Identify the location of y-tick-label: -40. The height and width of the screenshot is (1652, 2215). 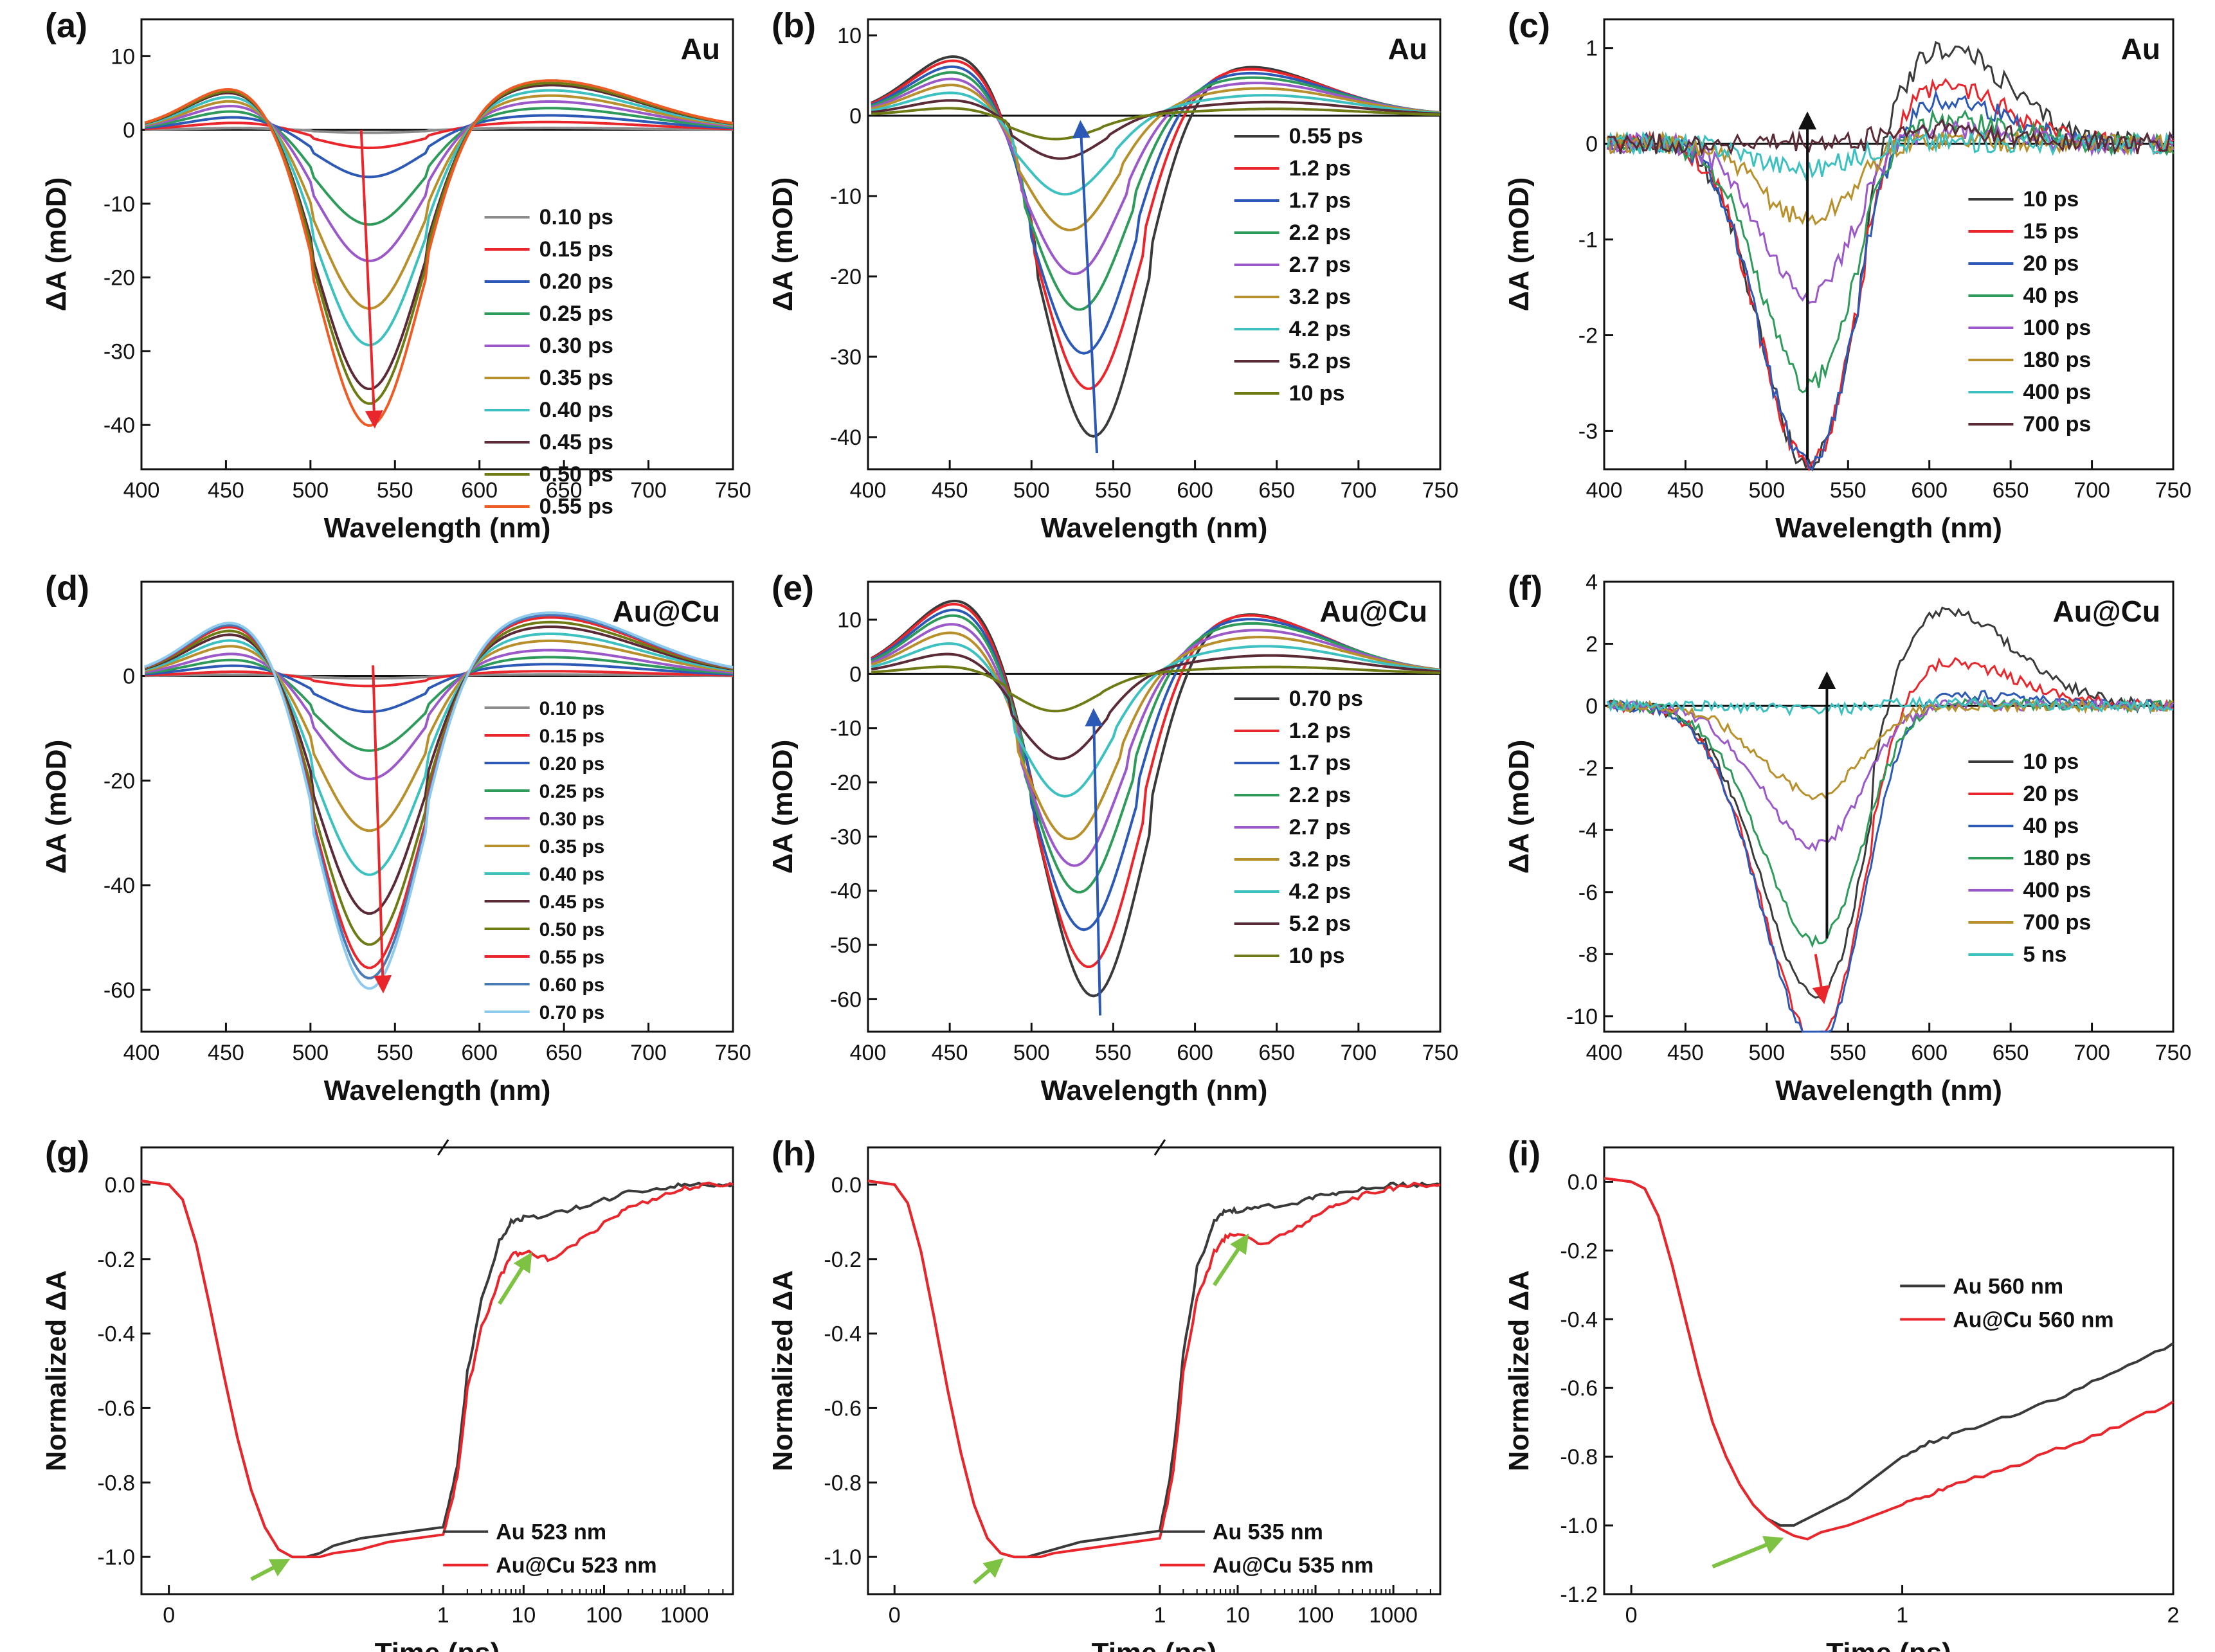
(846, 891).